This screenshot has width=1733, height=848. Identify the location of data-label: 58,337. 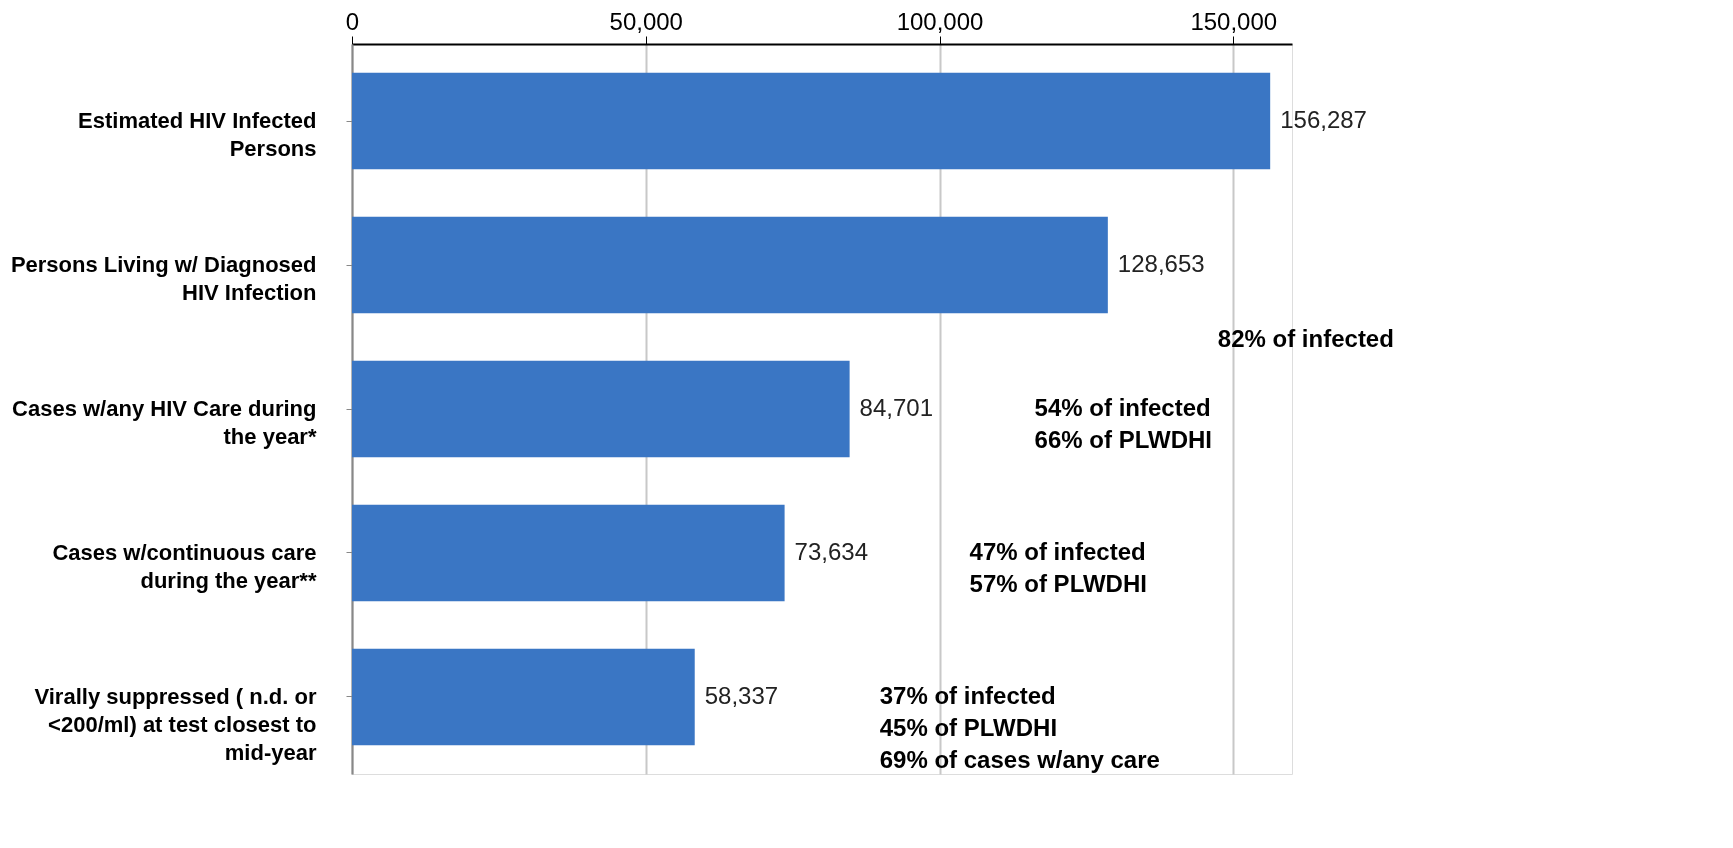
(741, 695).